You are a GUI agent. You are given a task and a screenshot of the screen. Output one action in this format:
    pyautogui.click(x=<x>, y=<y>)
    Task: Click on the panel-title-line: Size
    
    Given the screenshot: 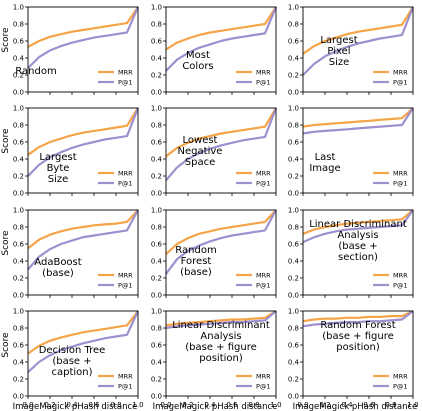 What is the action you would take?
    pyautogui.click(x=58, y=179)
    